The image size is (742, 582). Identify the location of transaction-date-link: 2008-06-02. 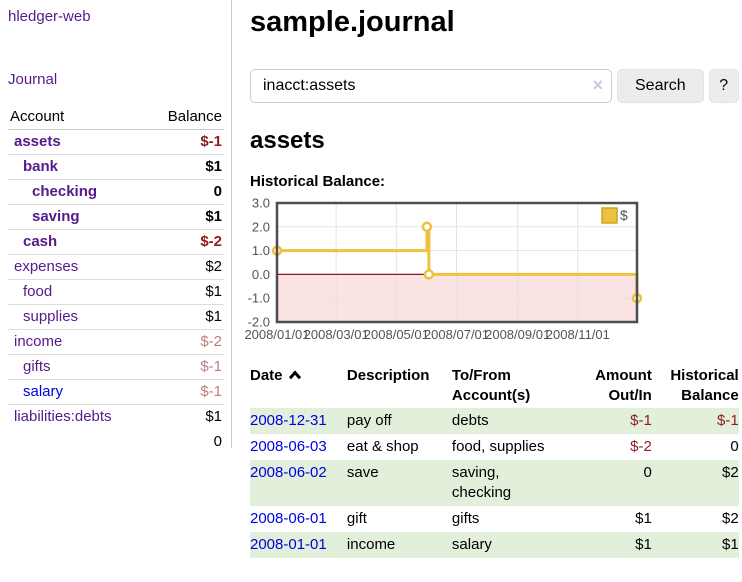
(288, 472).